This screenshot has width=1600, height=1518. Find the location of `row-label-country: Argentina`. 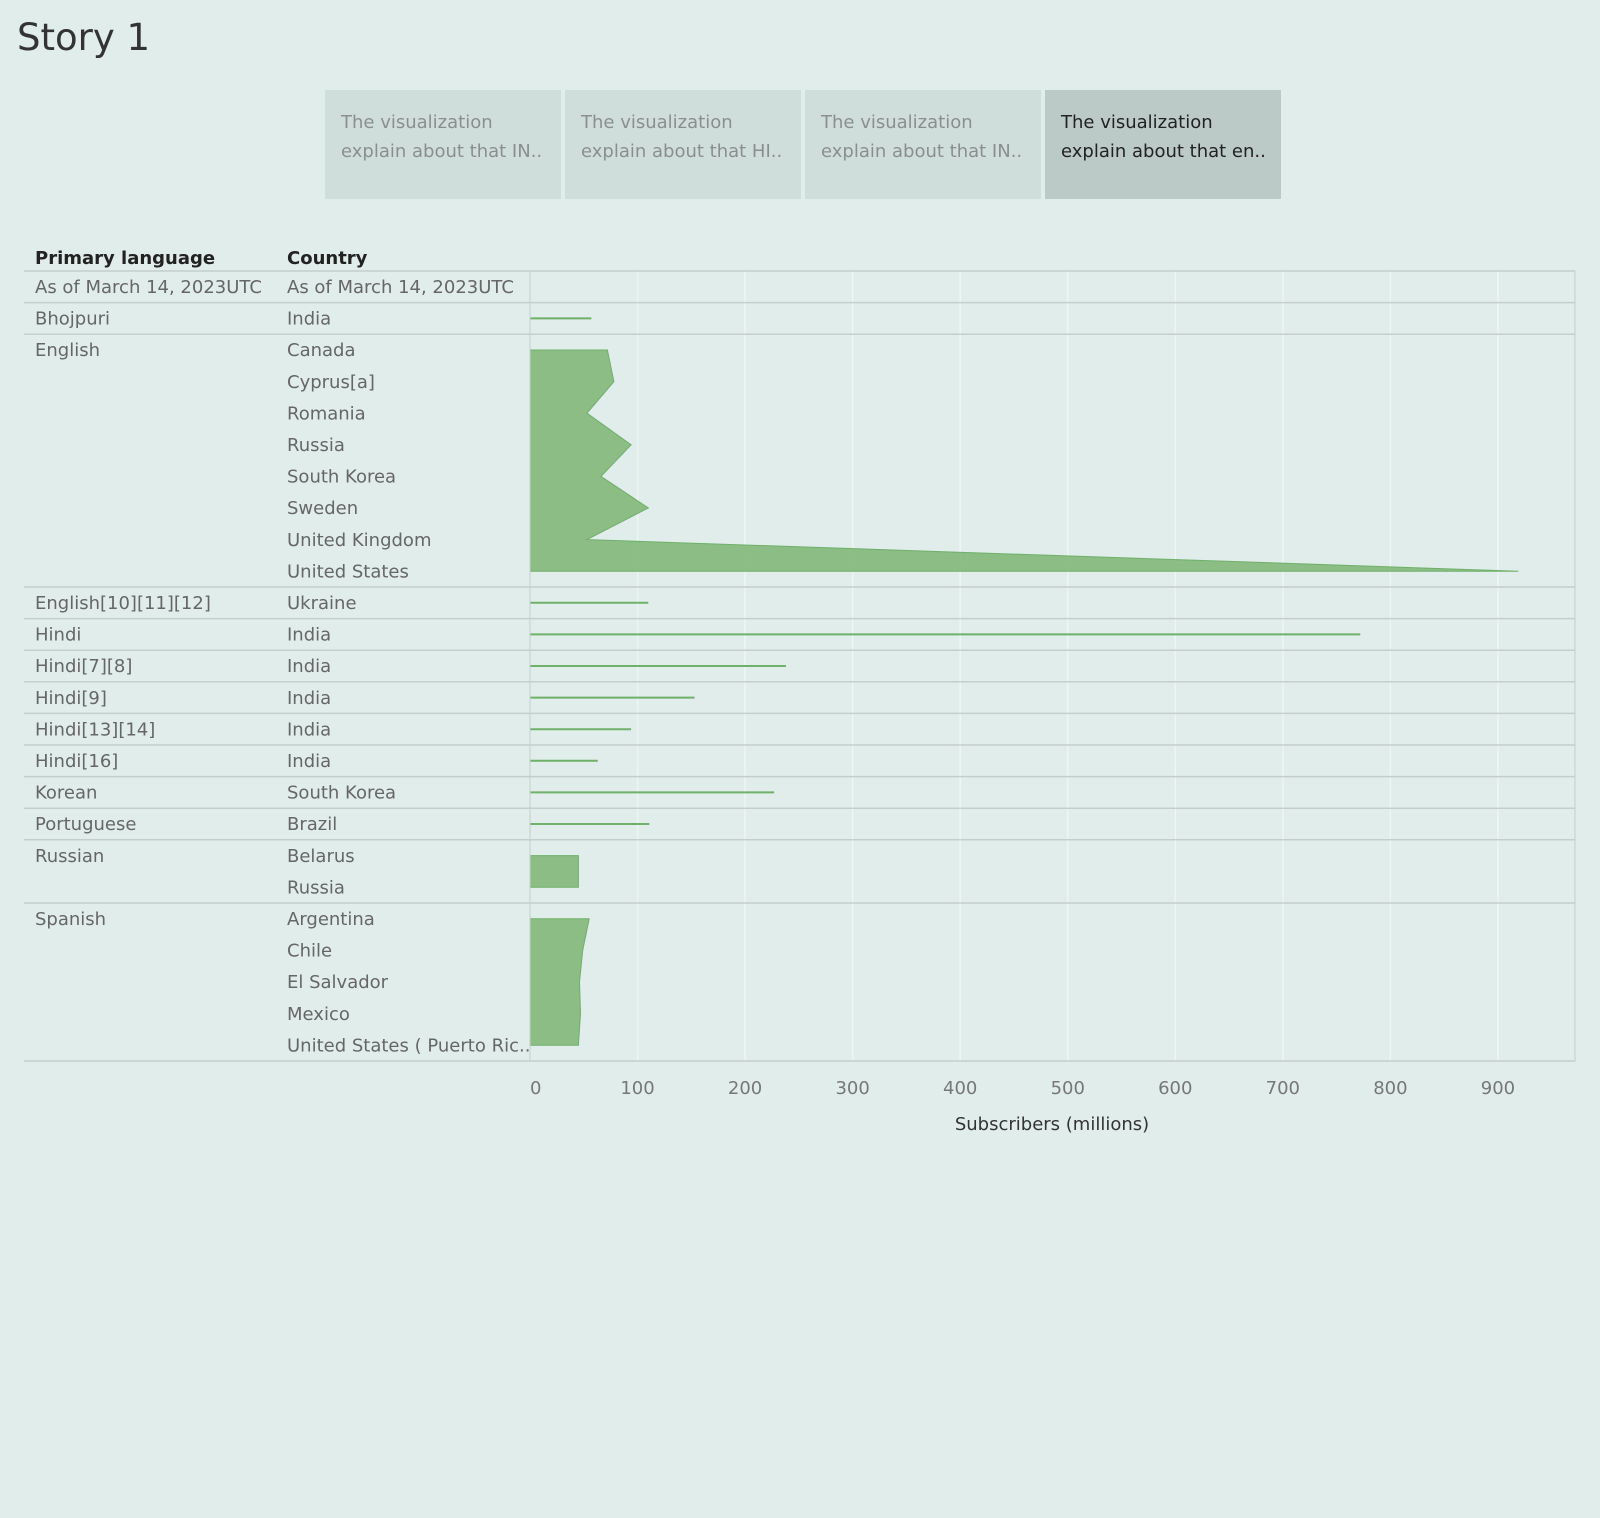

row-label-country: Argentina is located at coordinates (331, 919).